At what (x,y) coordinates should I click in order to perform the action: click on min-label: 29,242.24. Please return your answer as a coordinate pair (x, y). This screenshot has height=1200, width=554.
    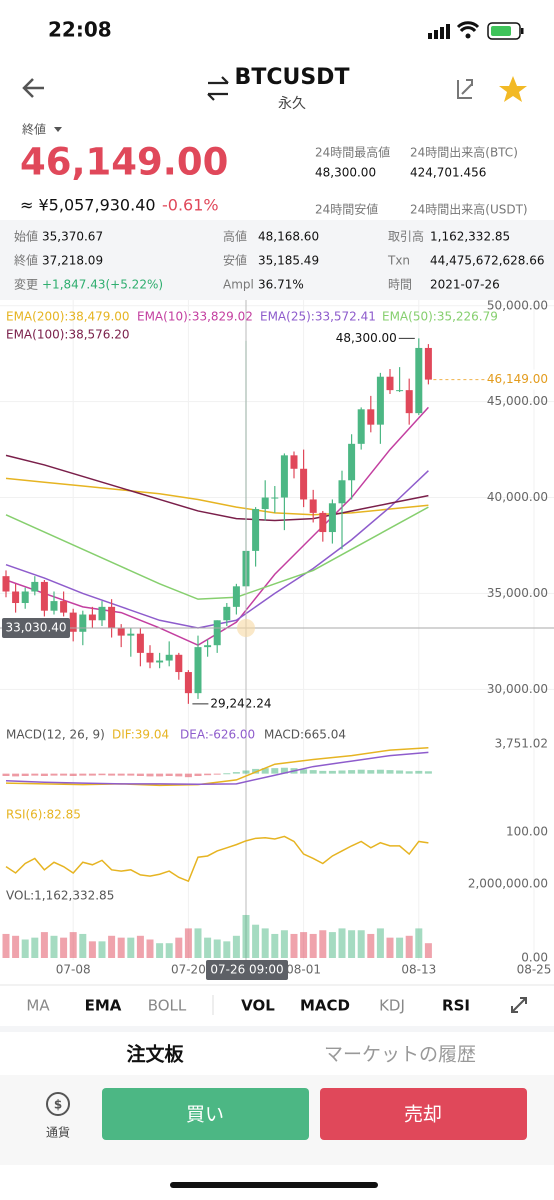
    Looking at the image, I should click on (240, 703).